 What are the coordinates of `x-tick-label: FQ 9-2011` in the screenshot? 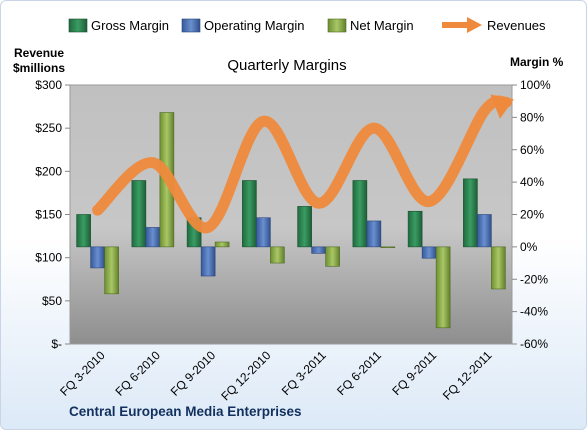 It's located at (414, 373).